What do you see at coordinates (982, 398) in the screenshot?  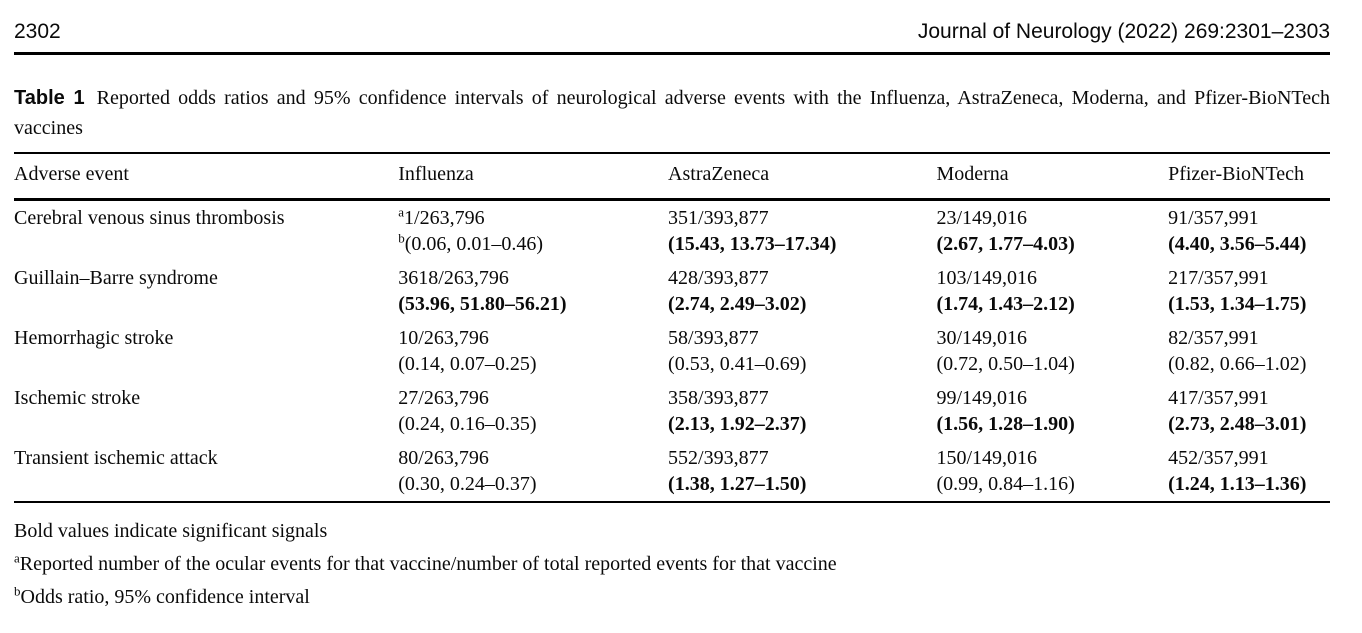 I see `count-value: 99/149,016` at bounding box center [982, 398].